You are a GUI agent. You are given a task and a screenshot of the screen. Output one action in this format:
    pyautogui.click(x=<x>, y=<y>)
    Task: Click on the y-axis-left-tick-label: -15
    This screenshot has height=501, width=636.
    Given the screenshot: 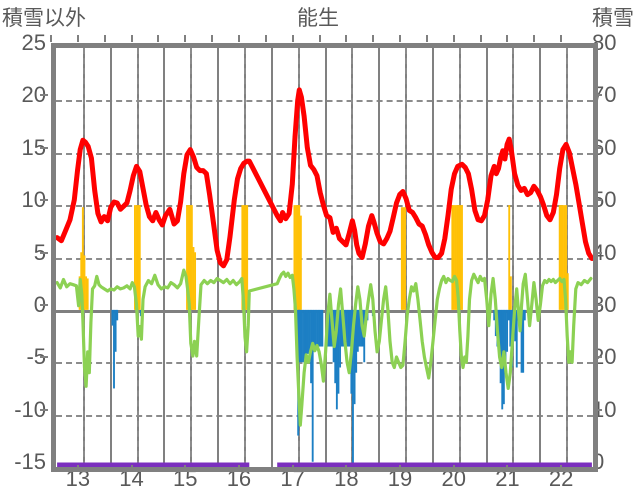 What is the action you would take?
    pyautogui.click(x=30, y=461)
    